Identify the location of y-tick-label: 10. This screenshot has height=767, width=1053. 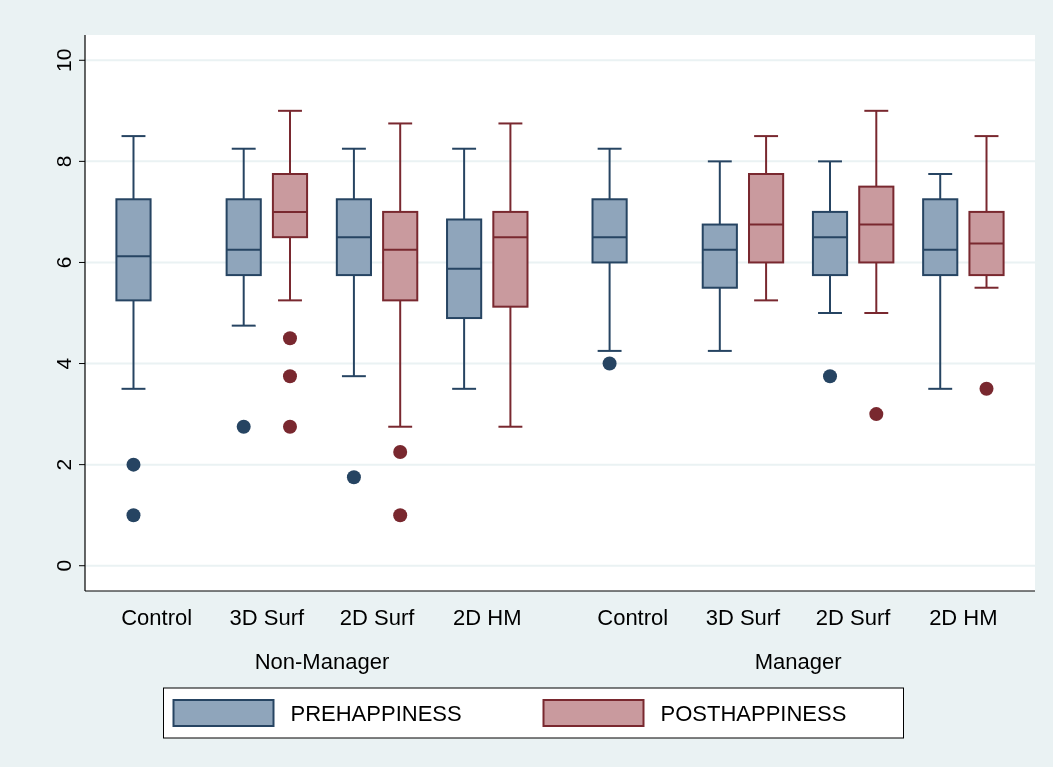
(63, 60).